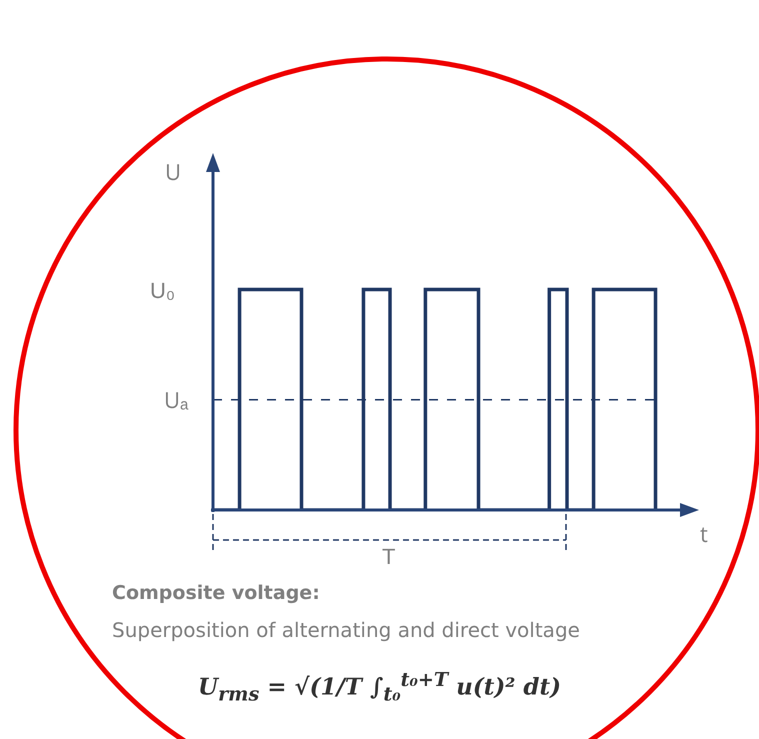  Describe the element at coordinates (177, 400) in the screenshot. I see `ref-line-label: Uₐ` at that location.